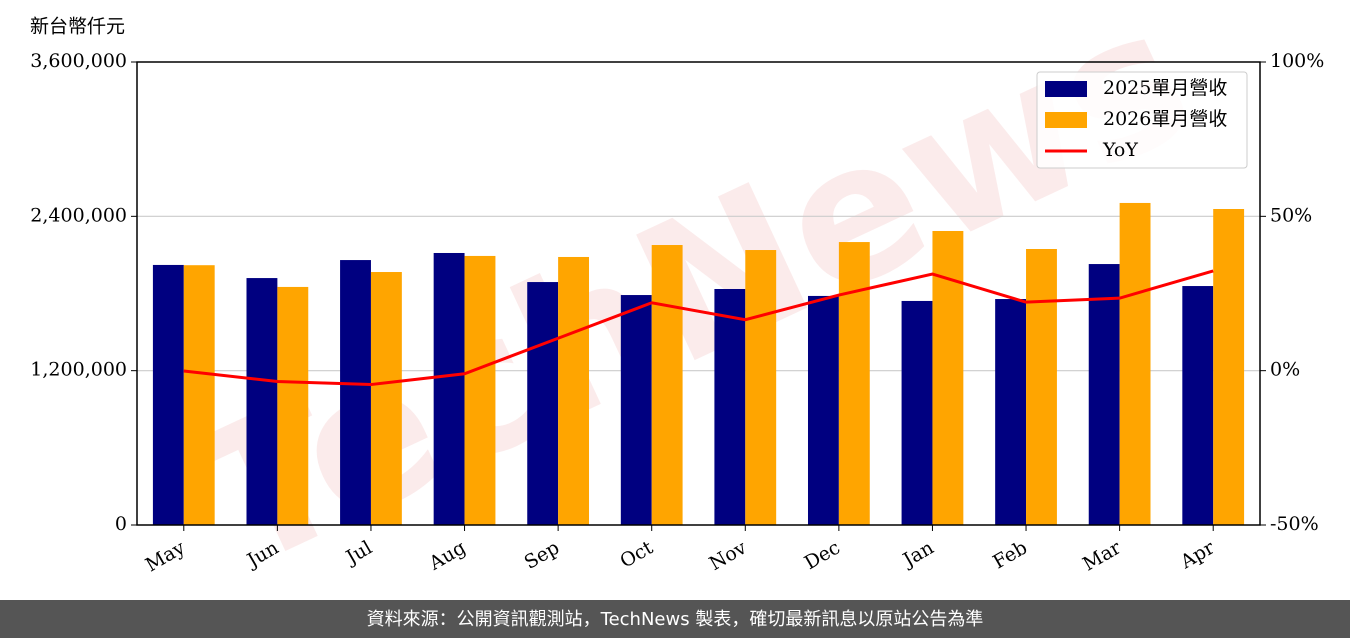 The width and height of the screenshot is (1350, 638). I want to click on yoy-line, so click(698, 328).